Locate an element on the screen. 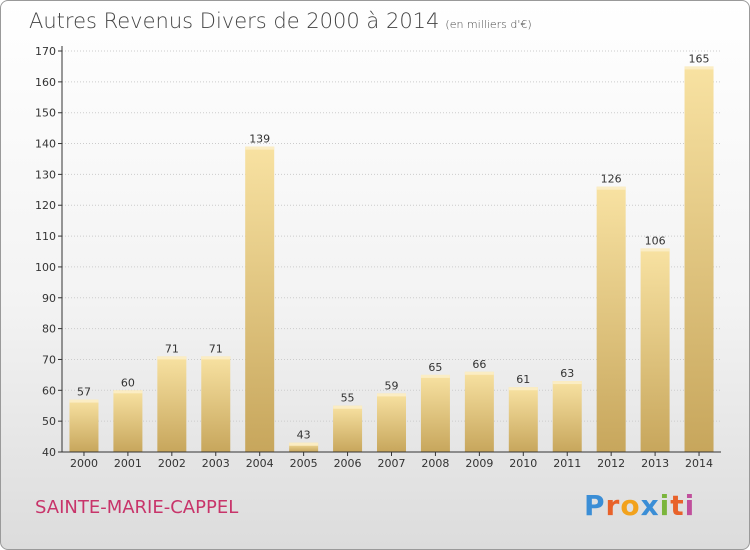  y-tick-label: 90 is located at coordinates (49, 298).